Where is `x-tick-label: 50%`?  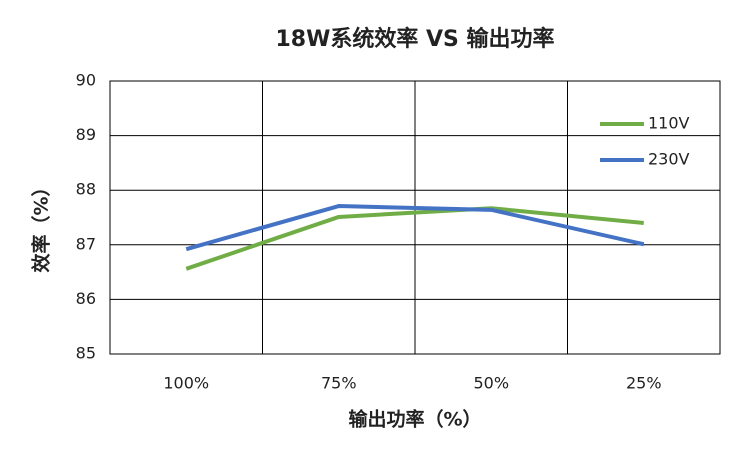 x-tick-label: 50% is located at coordinates (491, 383).